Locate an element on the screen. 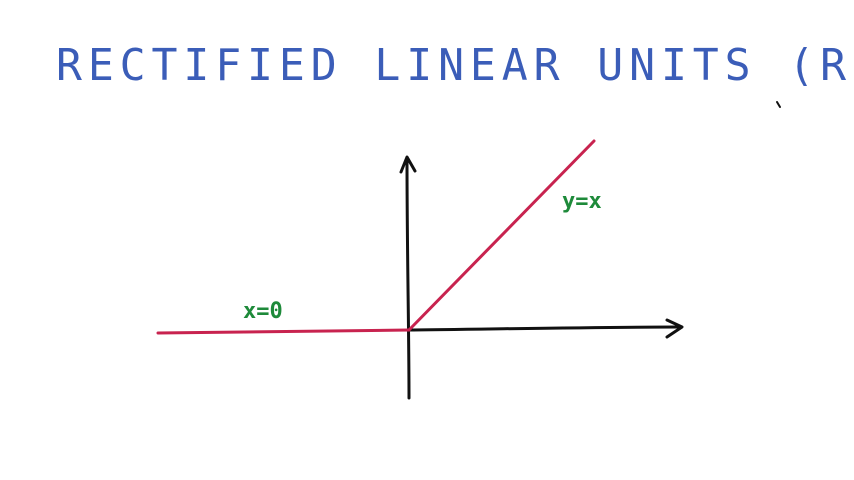 The width and height of the screenshot is (854, 480). y-axis-arrowhead is located at coordinates (408, 164).